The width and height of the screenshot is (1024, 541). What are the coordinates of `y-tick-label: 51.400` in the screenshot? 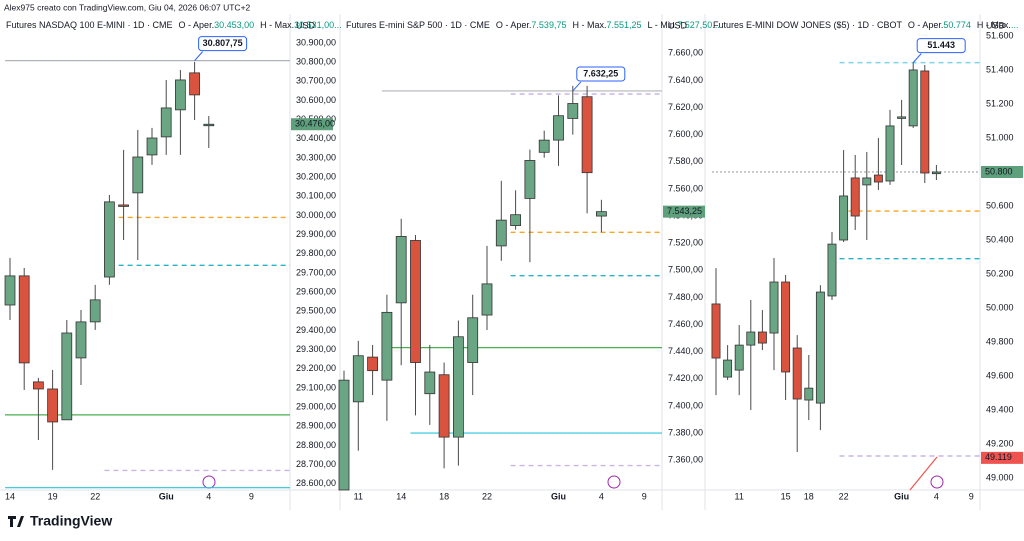 It's located at (1000, 69).